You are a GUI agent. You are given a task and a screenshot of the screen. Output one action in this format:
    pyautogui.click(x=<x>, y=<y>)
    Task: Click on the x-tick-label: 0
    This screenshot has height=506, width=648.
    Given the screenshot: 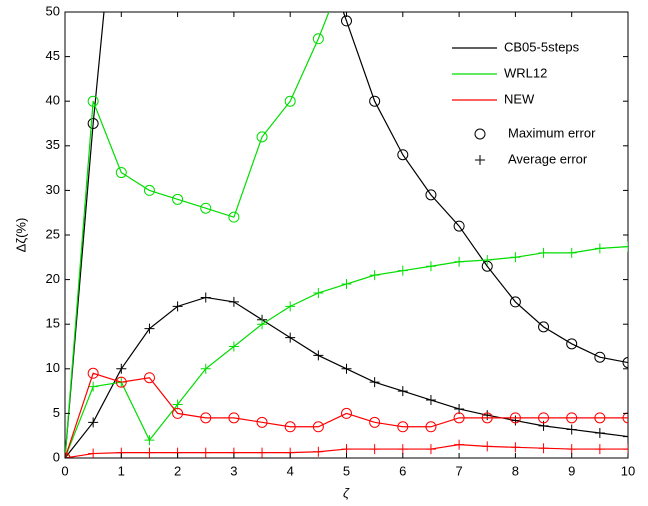 What is the action you would take?
    pyautogui.click(x=64, y=470)
    